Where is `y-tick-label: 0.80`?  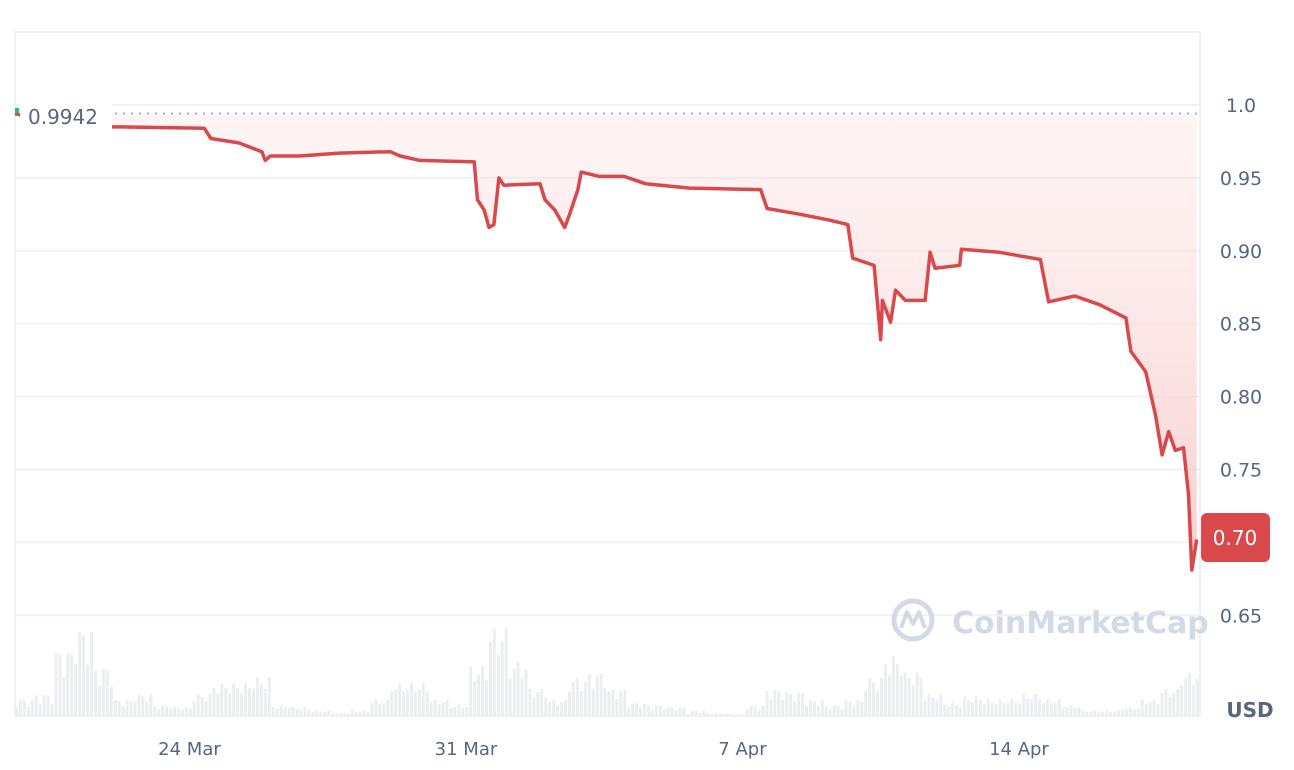
y-tick-label: 0.80 is located at coordinates (1241, 398).